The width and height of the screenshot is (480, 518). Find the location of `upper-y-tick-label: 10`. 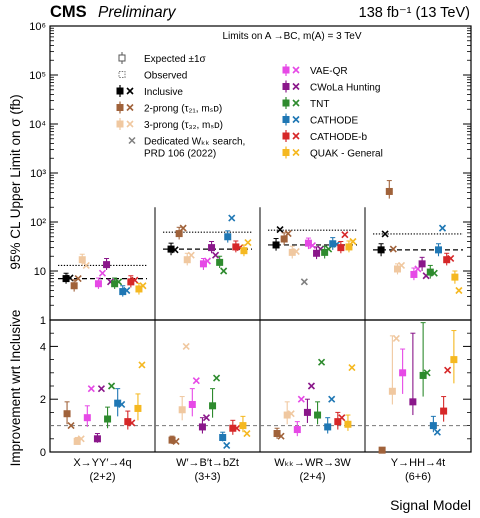

upper-y-tick-label: 10 is located at coordinates (40, 272).